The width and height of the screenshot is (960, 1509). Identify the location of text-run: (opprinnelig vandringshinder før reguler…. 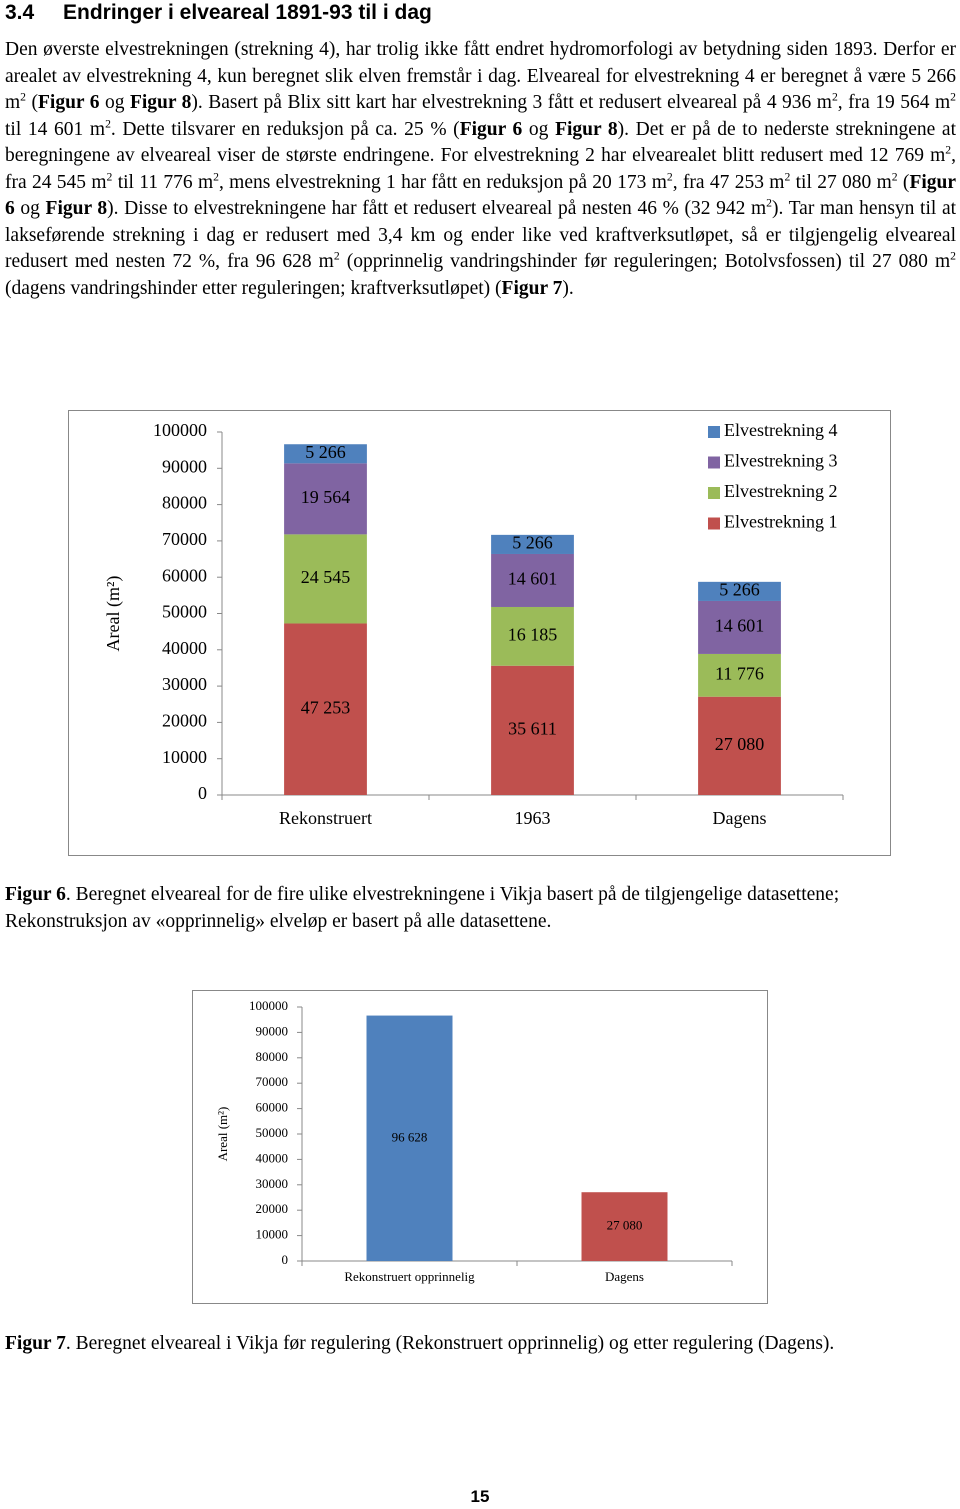
(645, 261).